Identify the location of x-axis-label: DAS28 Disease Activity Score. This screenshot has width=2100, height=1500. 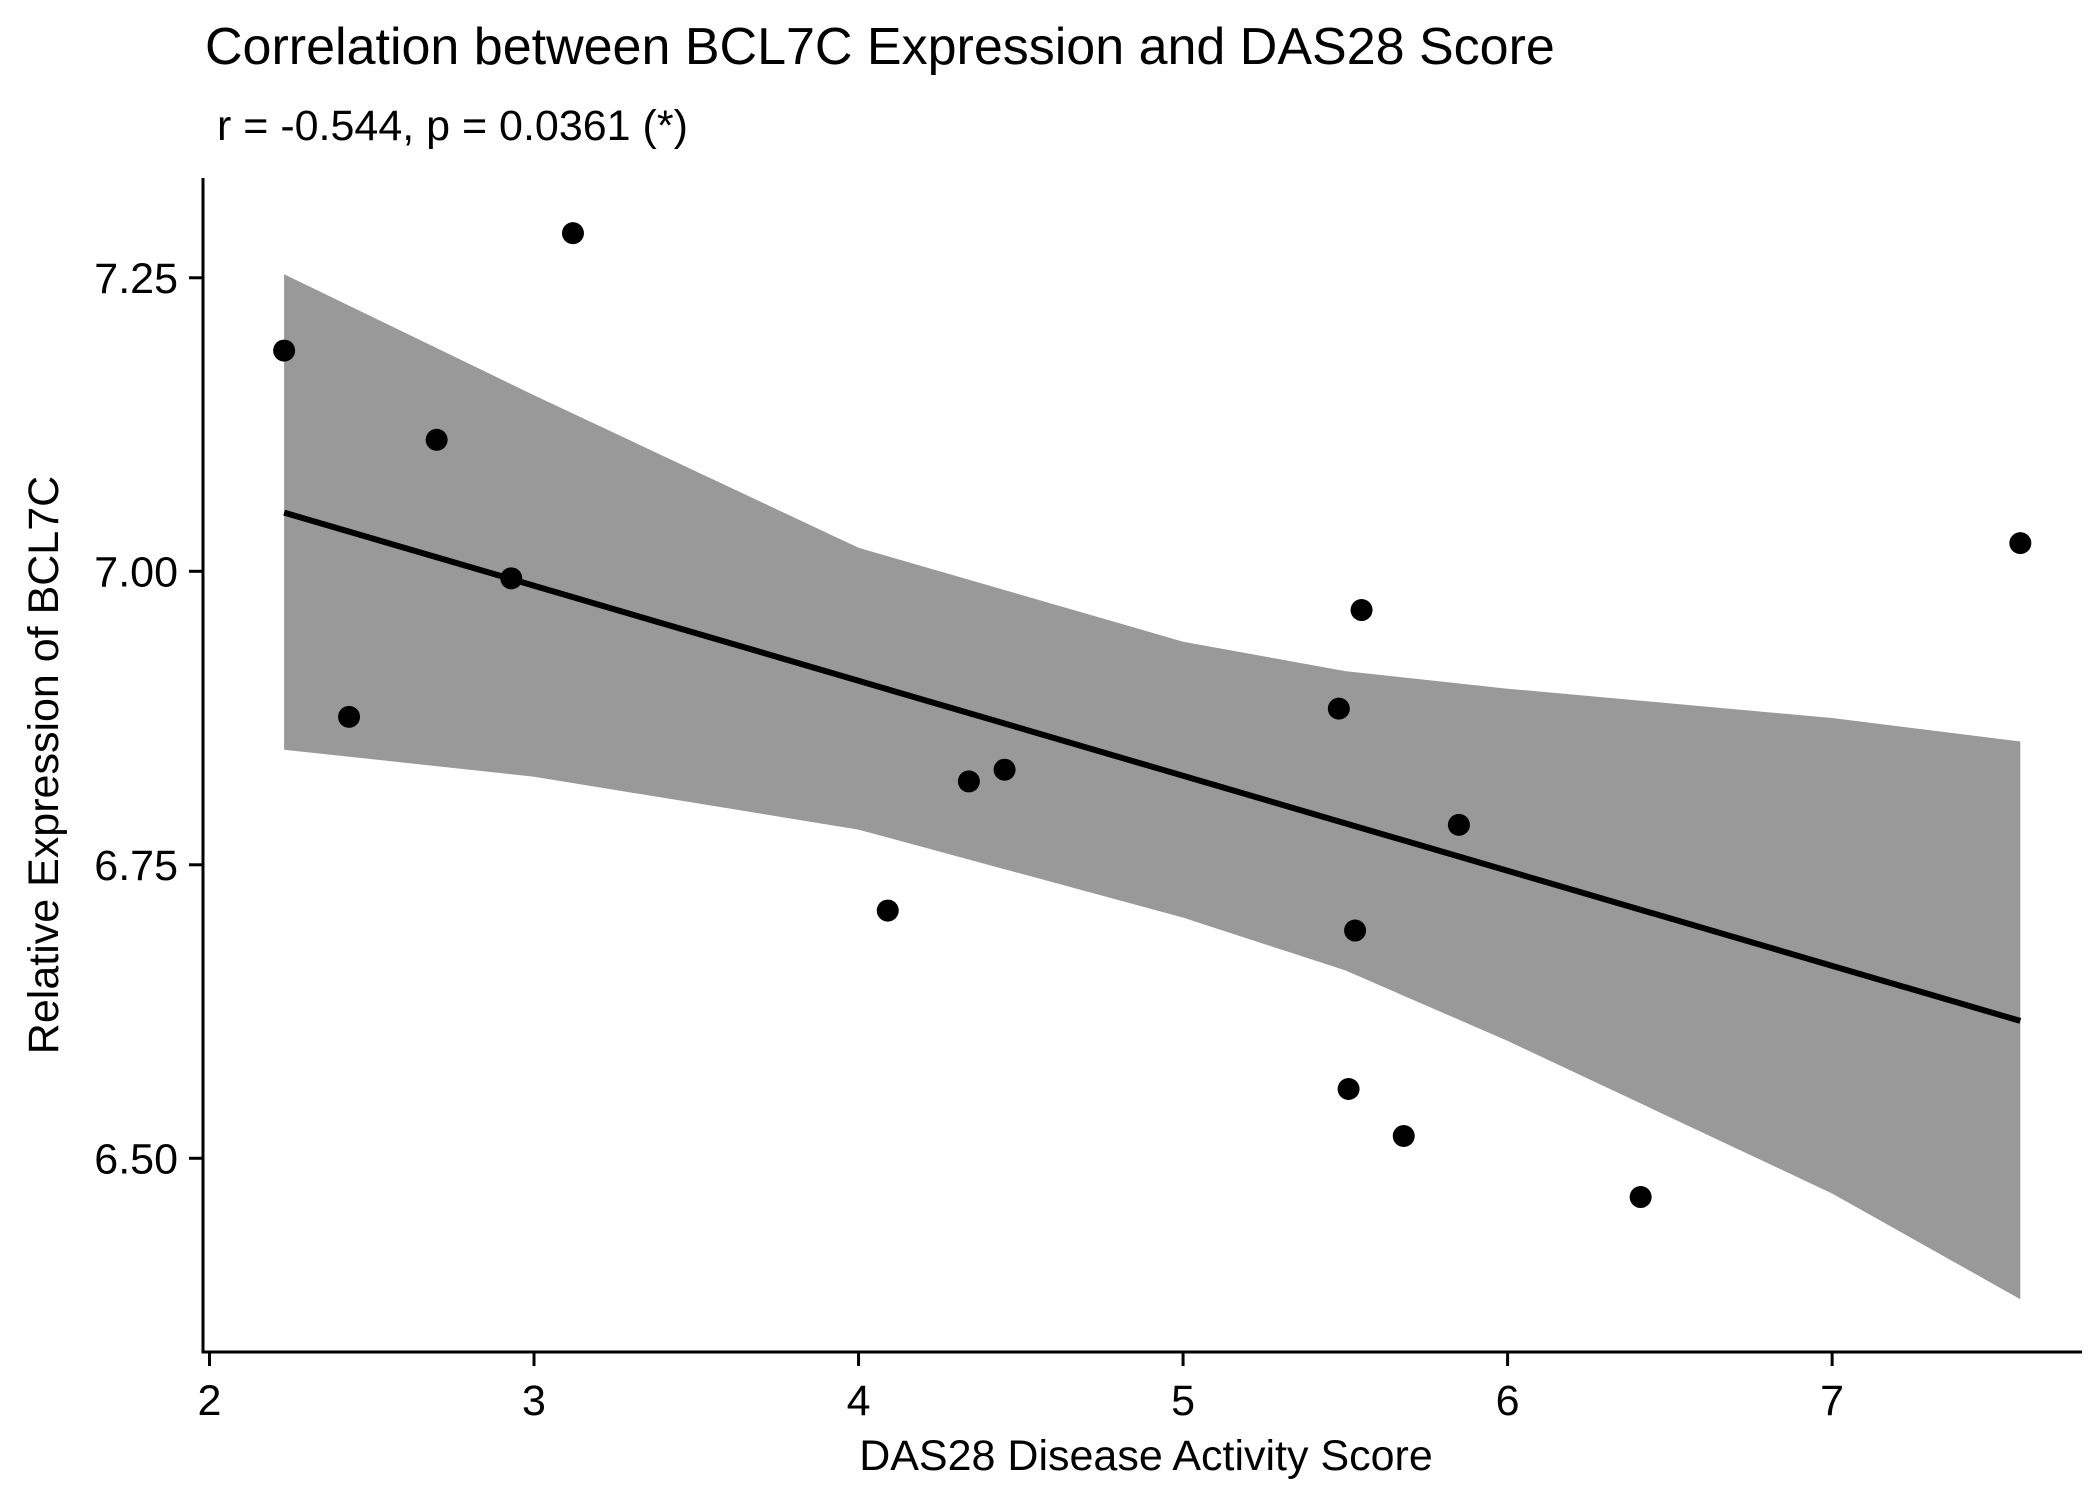
(1146, 1456).